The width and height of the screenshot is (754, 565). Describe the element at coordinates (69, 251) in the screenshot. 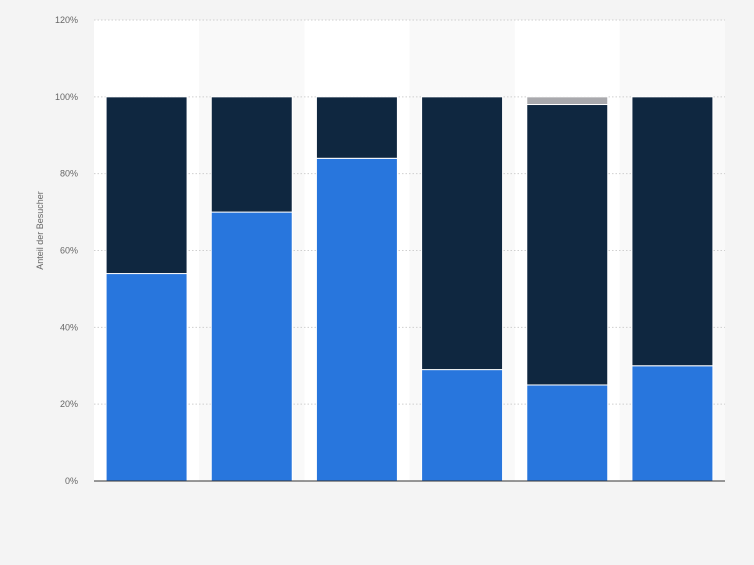

I see `y-tick-label: 60%` at that location.